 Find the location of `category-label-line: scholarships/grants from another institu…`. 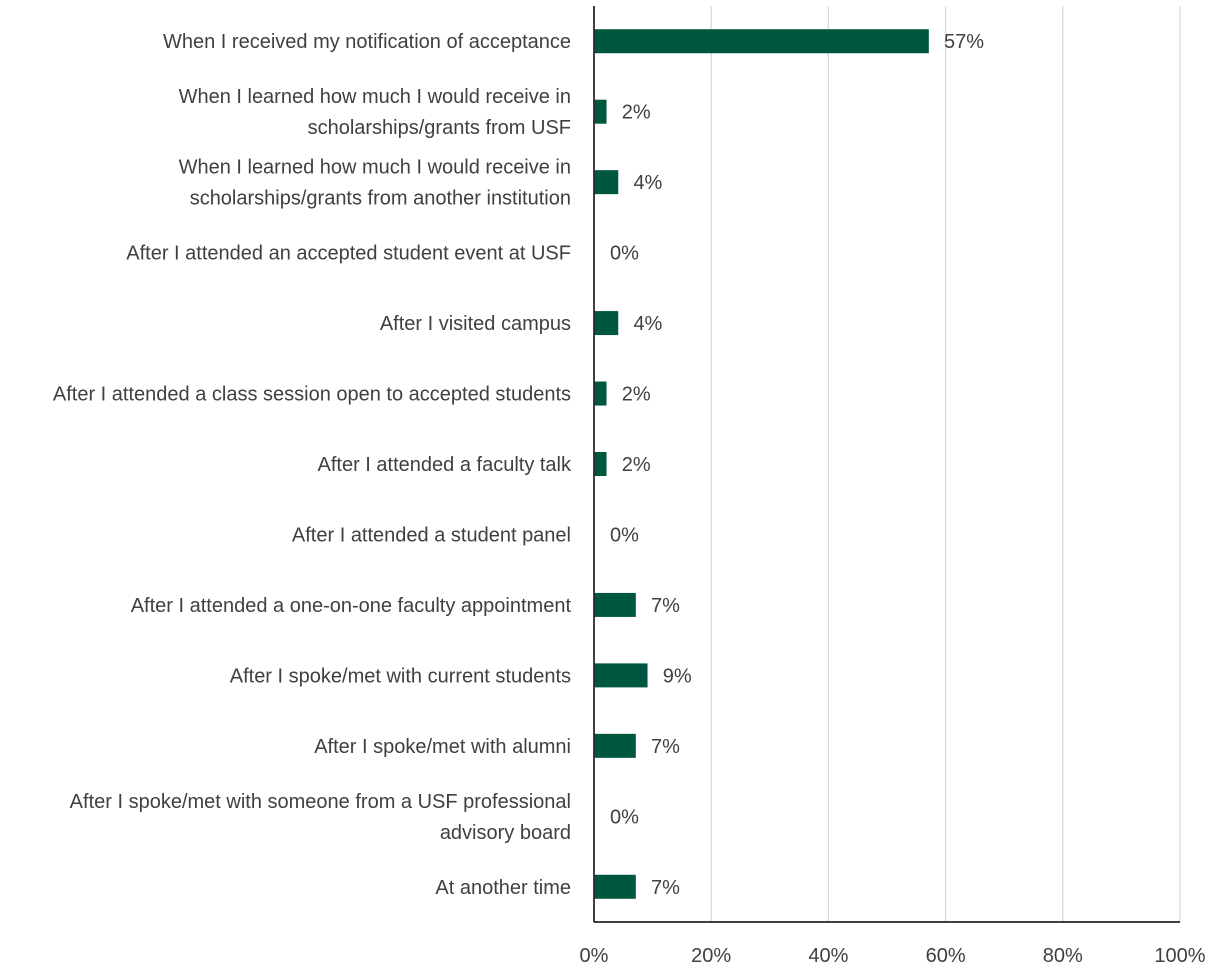

category-label-line: scholarships/grants from another institu… is located at coordinates (380, 199).